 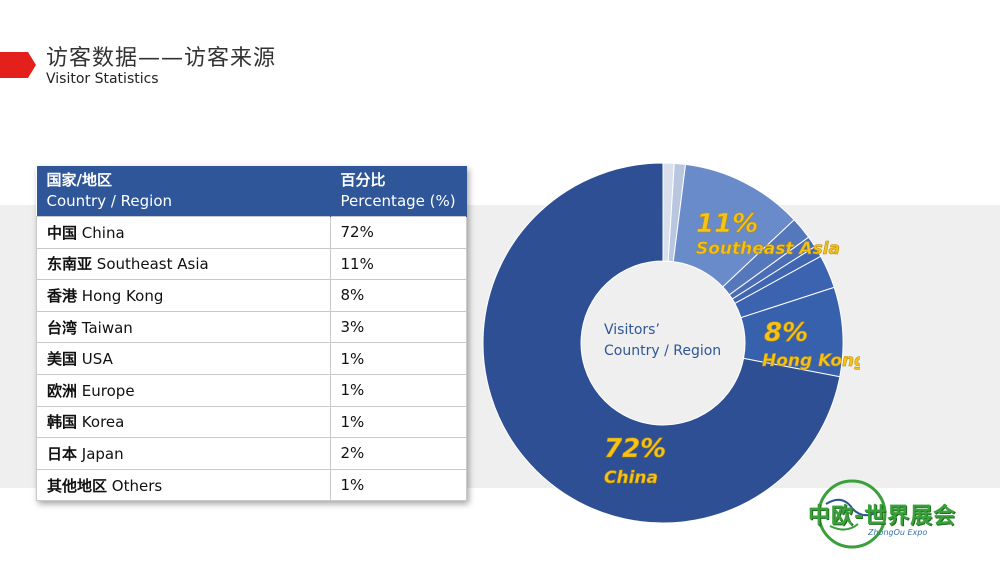 What do you see at coordinates (102, 79) in the screenshot?
I see `page-subtitle: Visitor Statistics` at bounding box center [102, 79].